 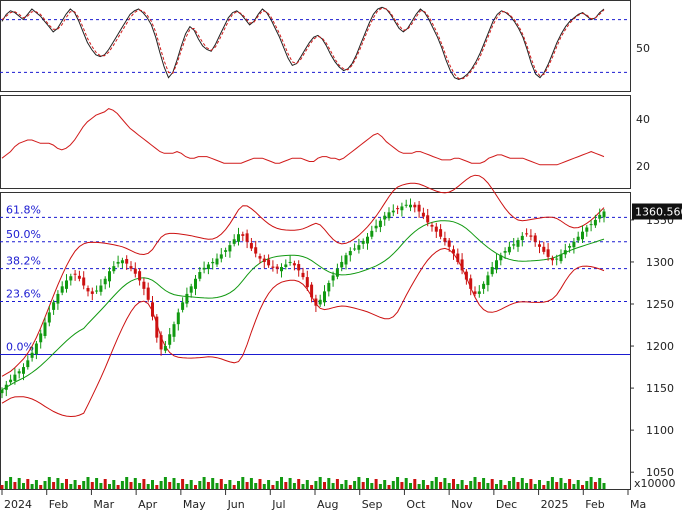 What do you see at coordinates (660, 472) in the screenshot?
I see `price-ytick-label-6: 1050` at bounding box center [660, 472].